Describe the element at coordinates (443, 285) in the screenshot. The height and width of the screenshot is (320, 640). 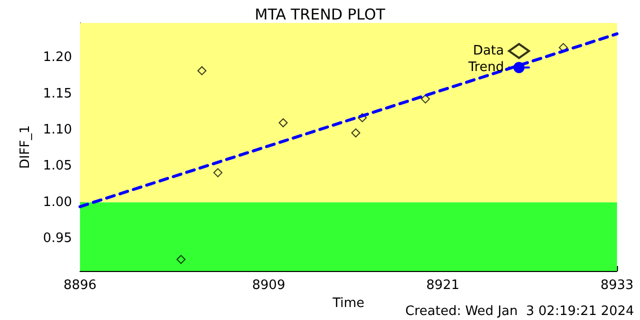
I see `x-tick-label: 8921` at that location.